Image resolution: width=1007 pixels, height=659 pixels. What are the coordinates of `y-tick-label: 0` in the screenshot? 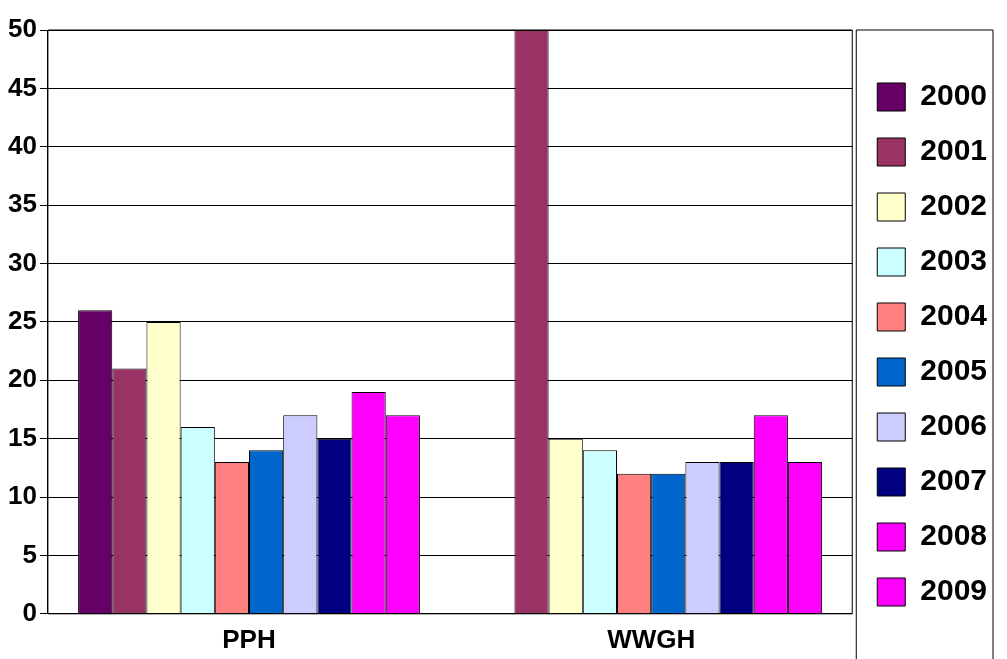 It's located at (29, 611).